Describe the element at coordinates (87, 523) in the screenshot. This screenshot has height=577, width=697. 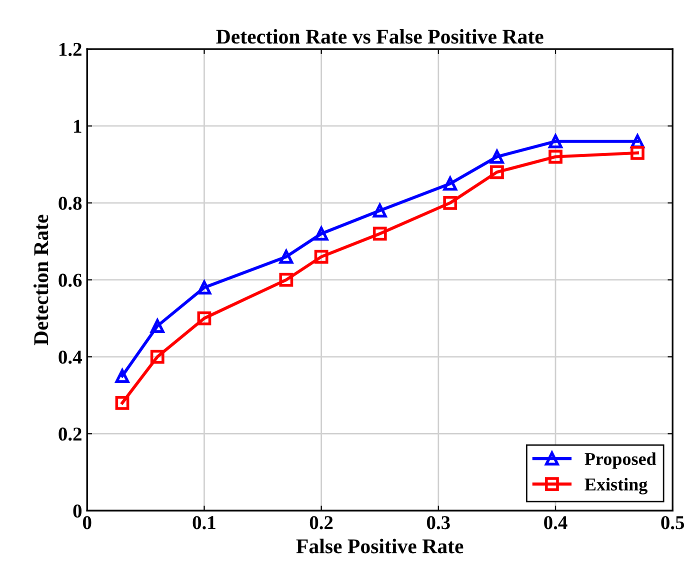
I see `x-tick-label: 0` at that location.